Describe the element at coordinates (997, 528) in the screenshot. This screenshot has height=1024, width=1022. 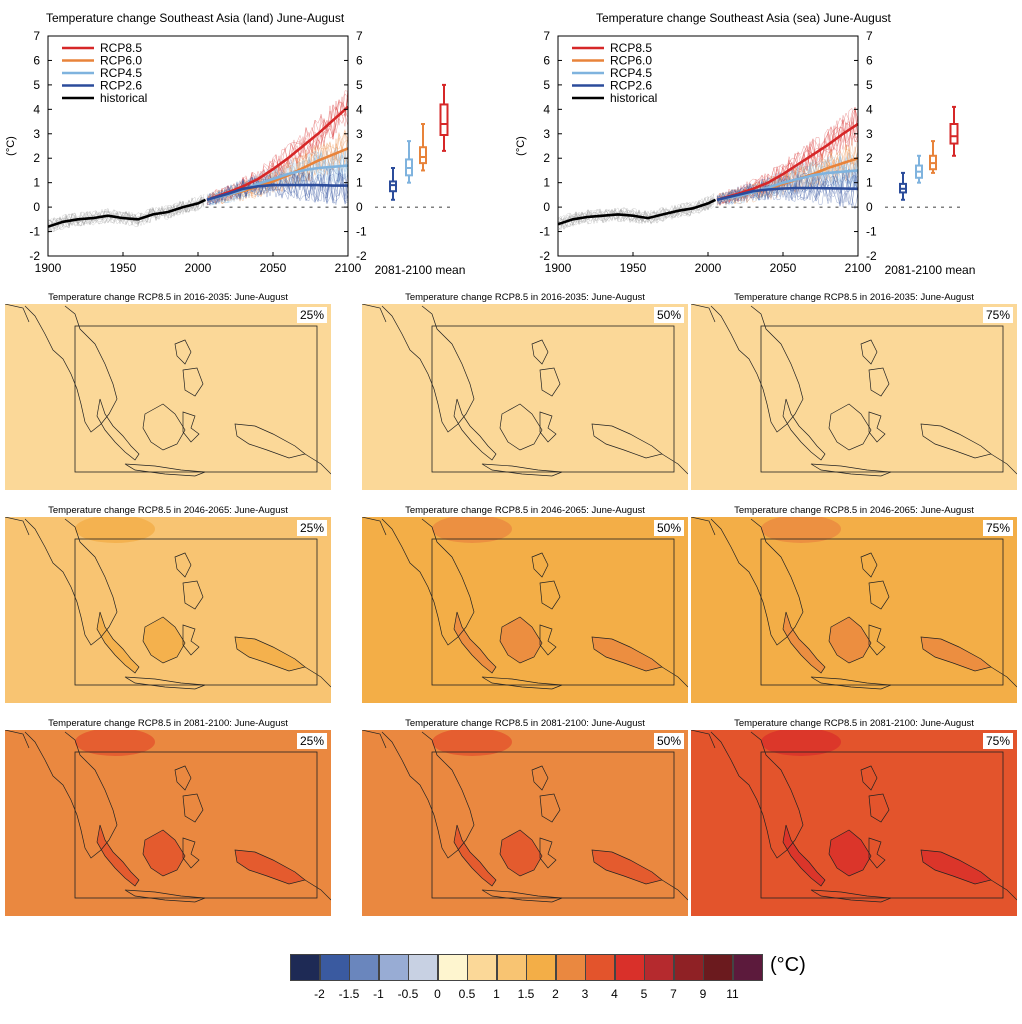
I see `percentile-label: 75%` at that location.